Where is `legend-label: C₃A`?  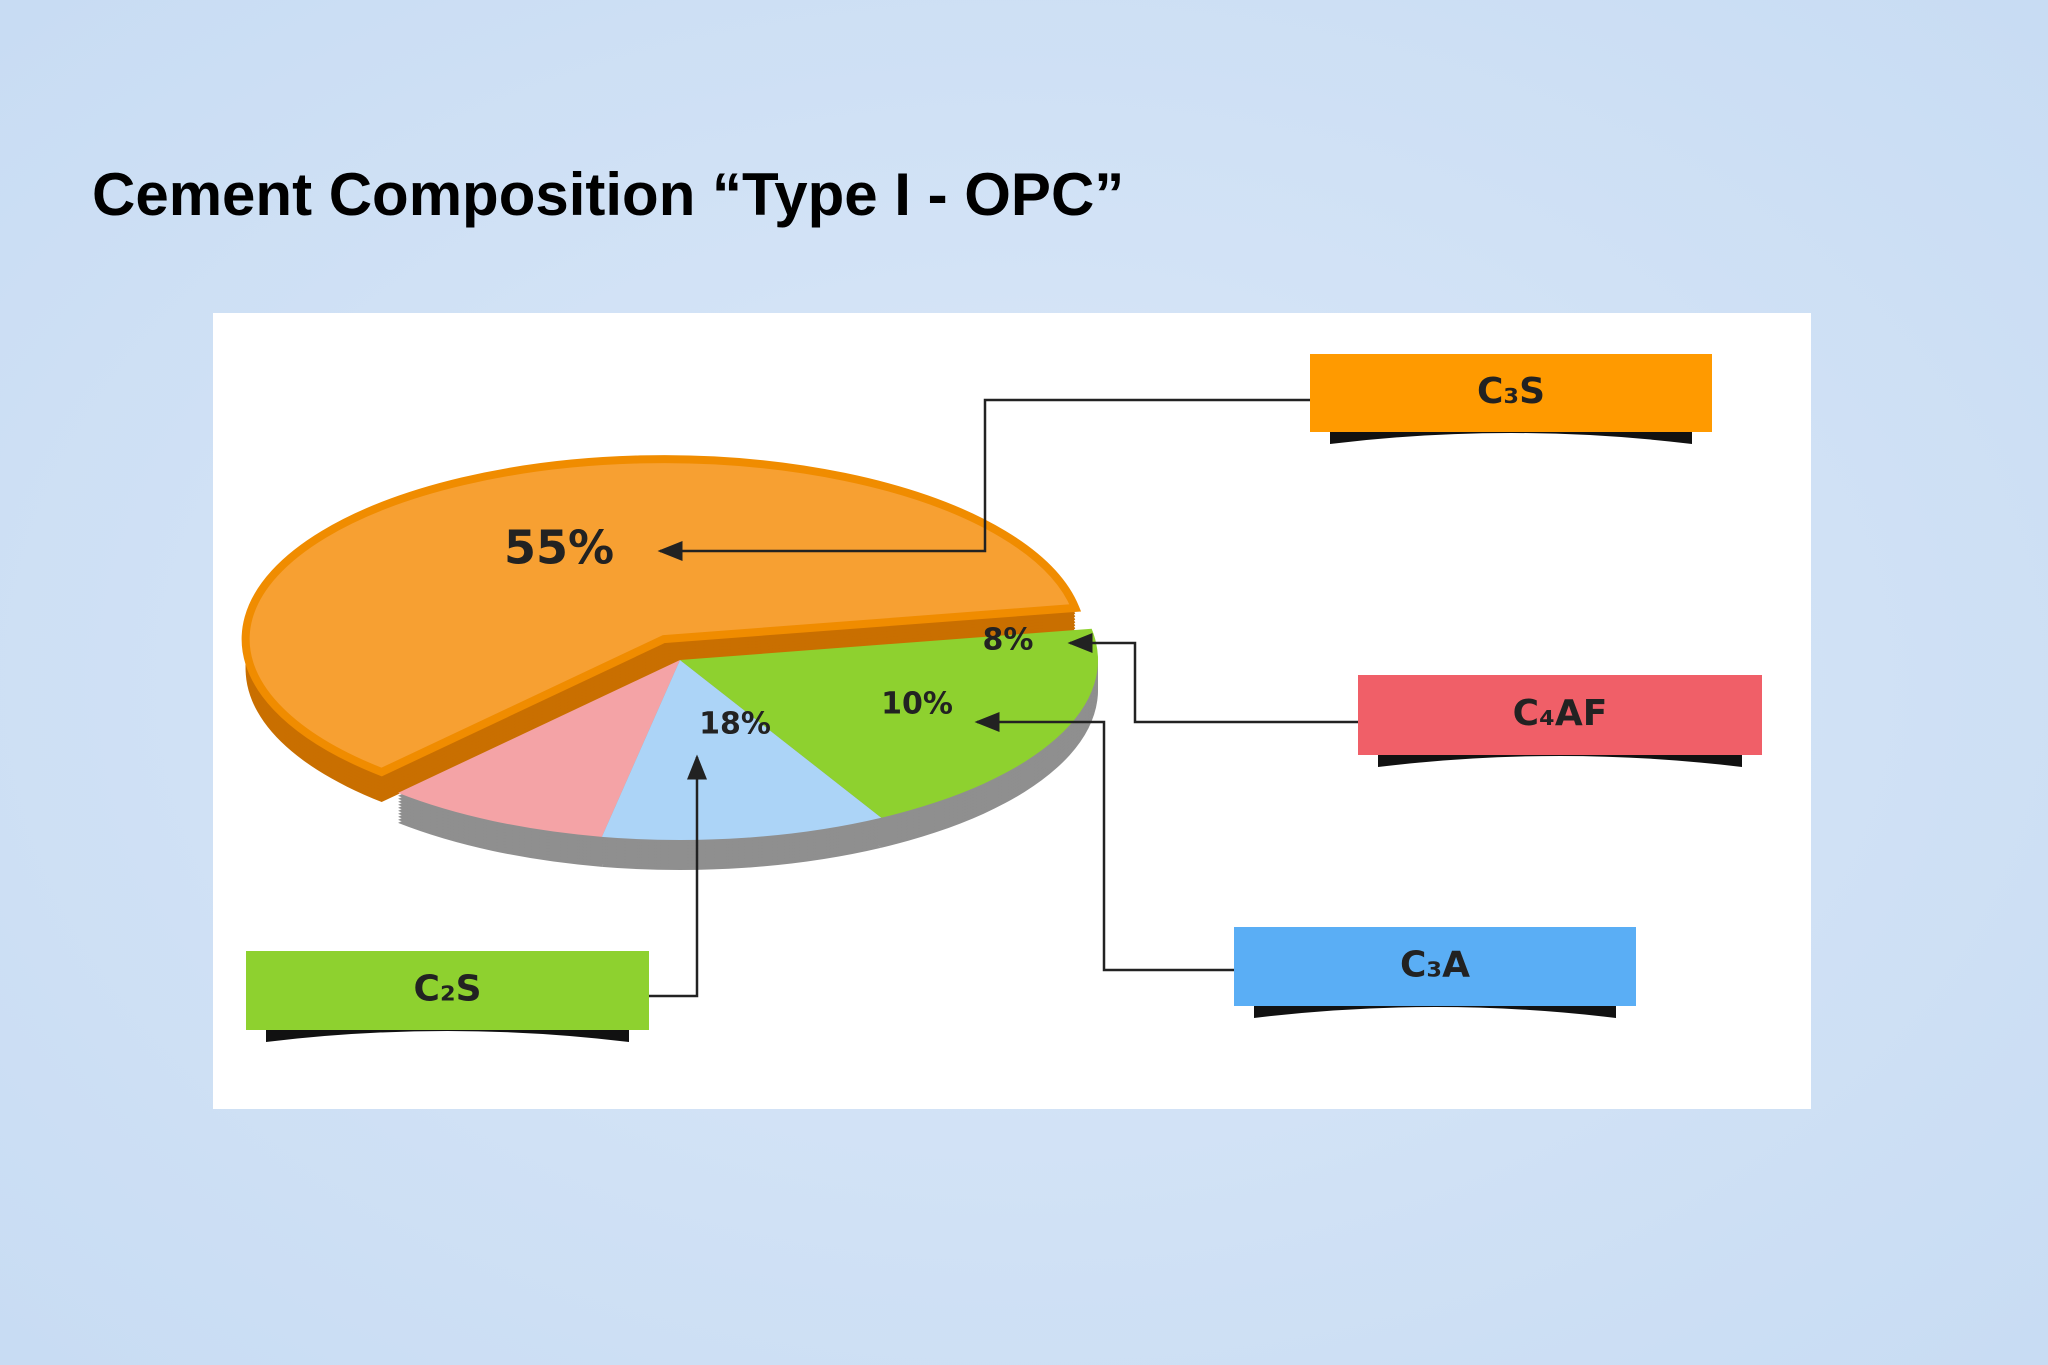
legend-label: C₃A is located at coordinates (1435, 965).